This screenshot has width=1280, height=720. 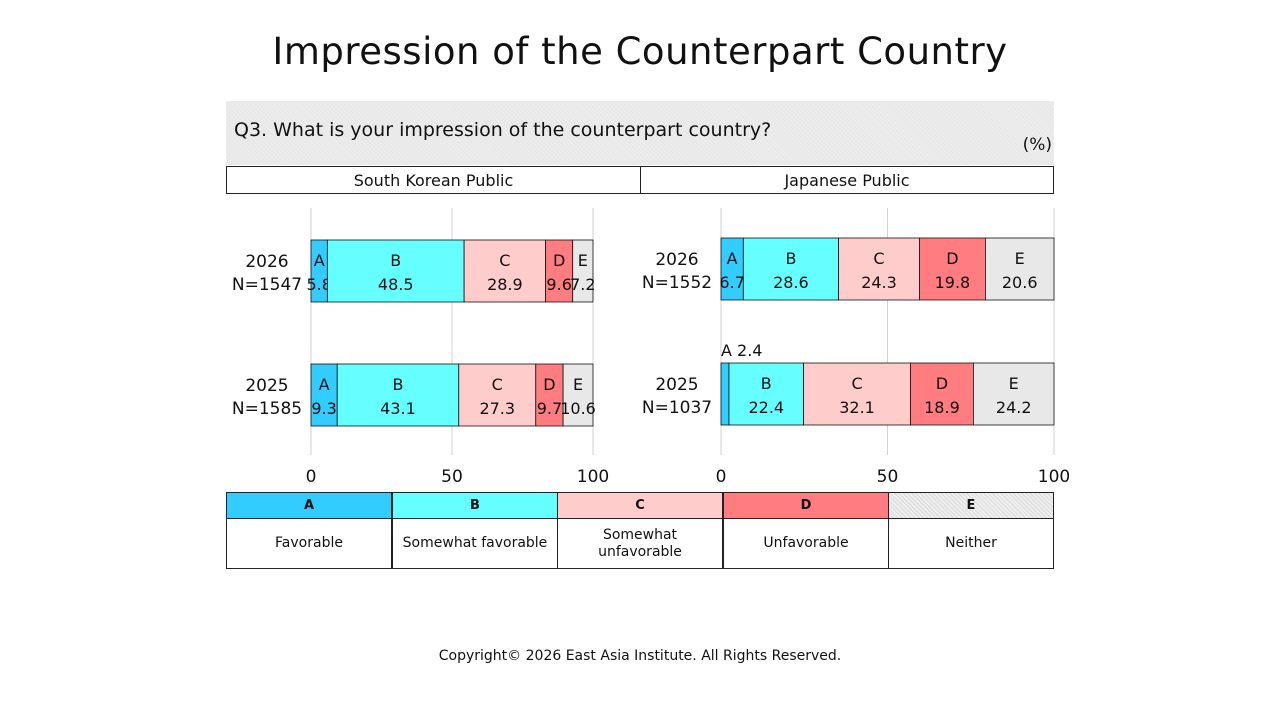 What do you see at coordinates (319, 260) in the screenshot?
I see `segment-key-korea-2026-a: A` at bounding box center [319, 260].